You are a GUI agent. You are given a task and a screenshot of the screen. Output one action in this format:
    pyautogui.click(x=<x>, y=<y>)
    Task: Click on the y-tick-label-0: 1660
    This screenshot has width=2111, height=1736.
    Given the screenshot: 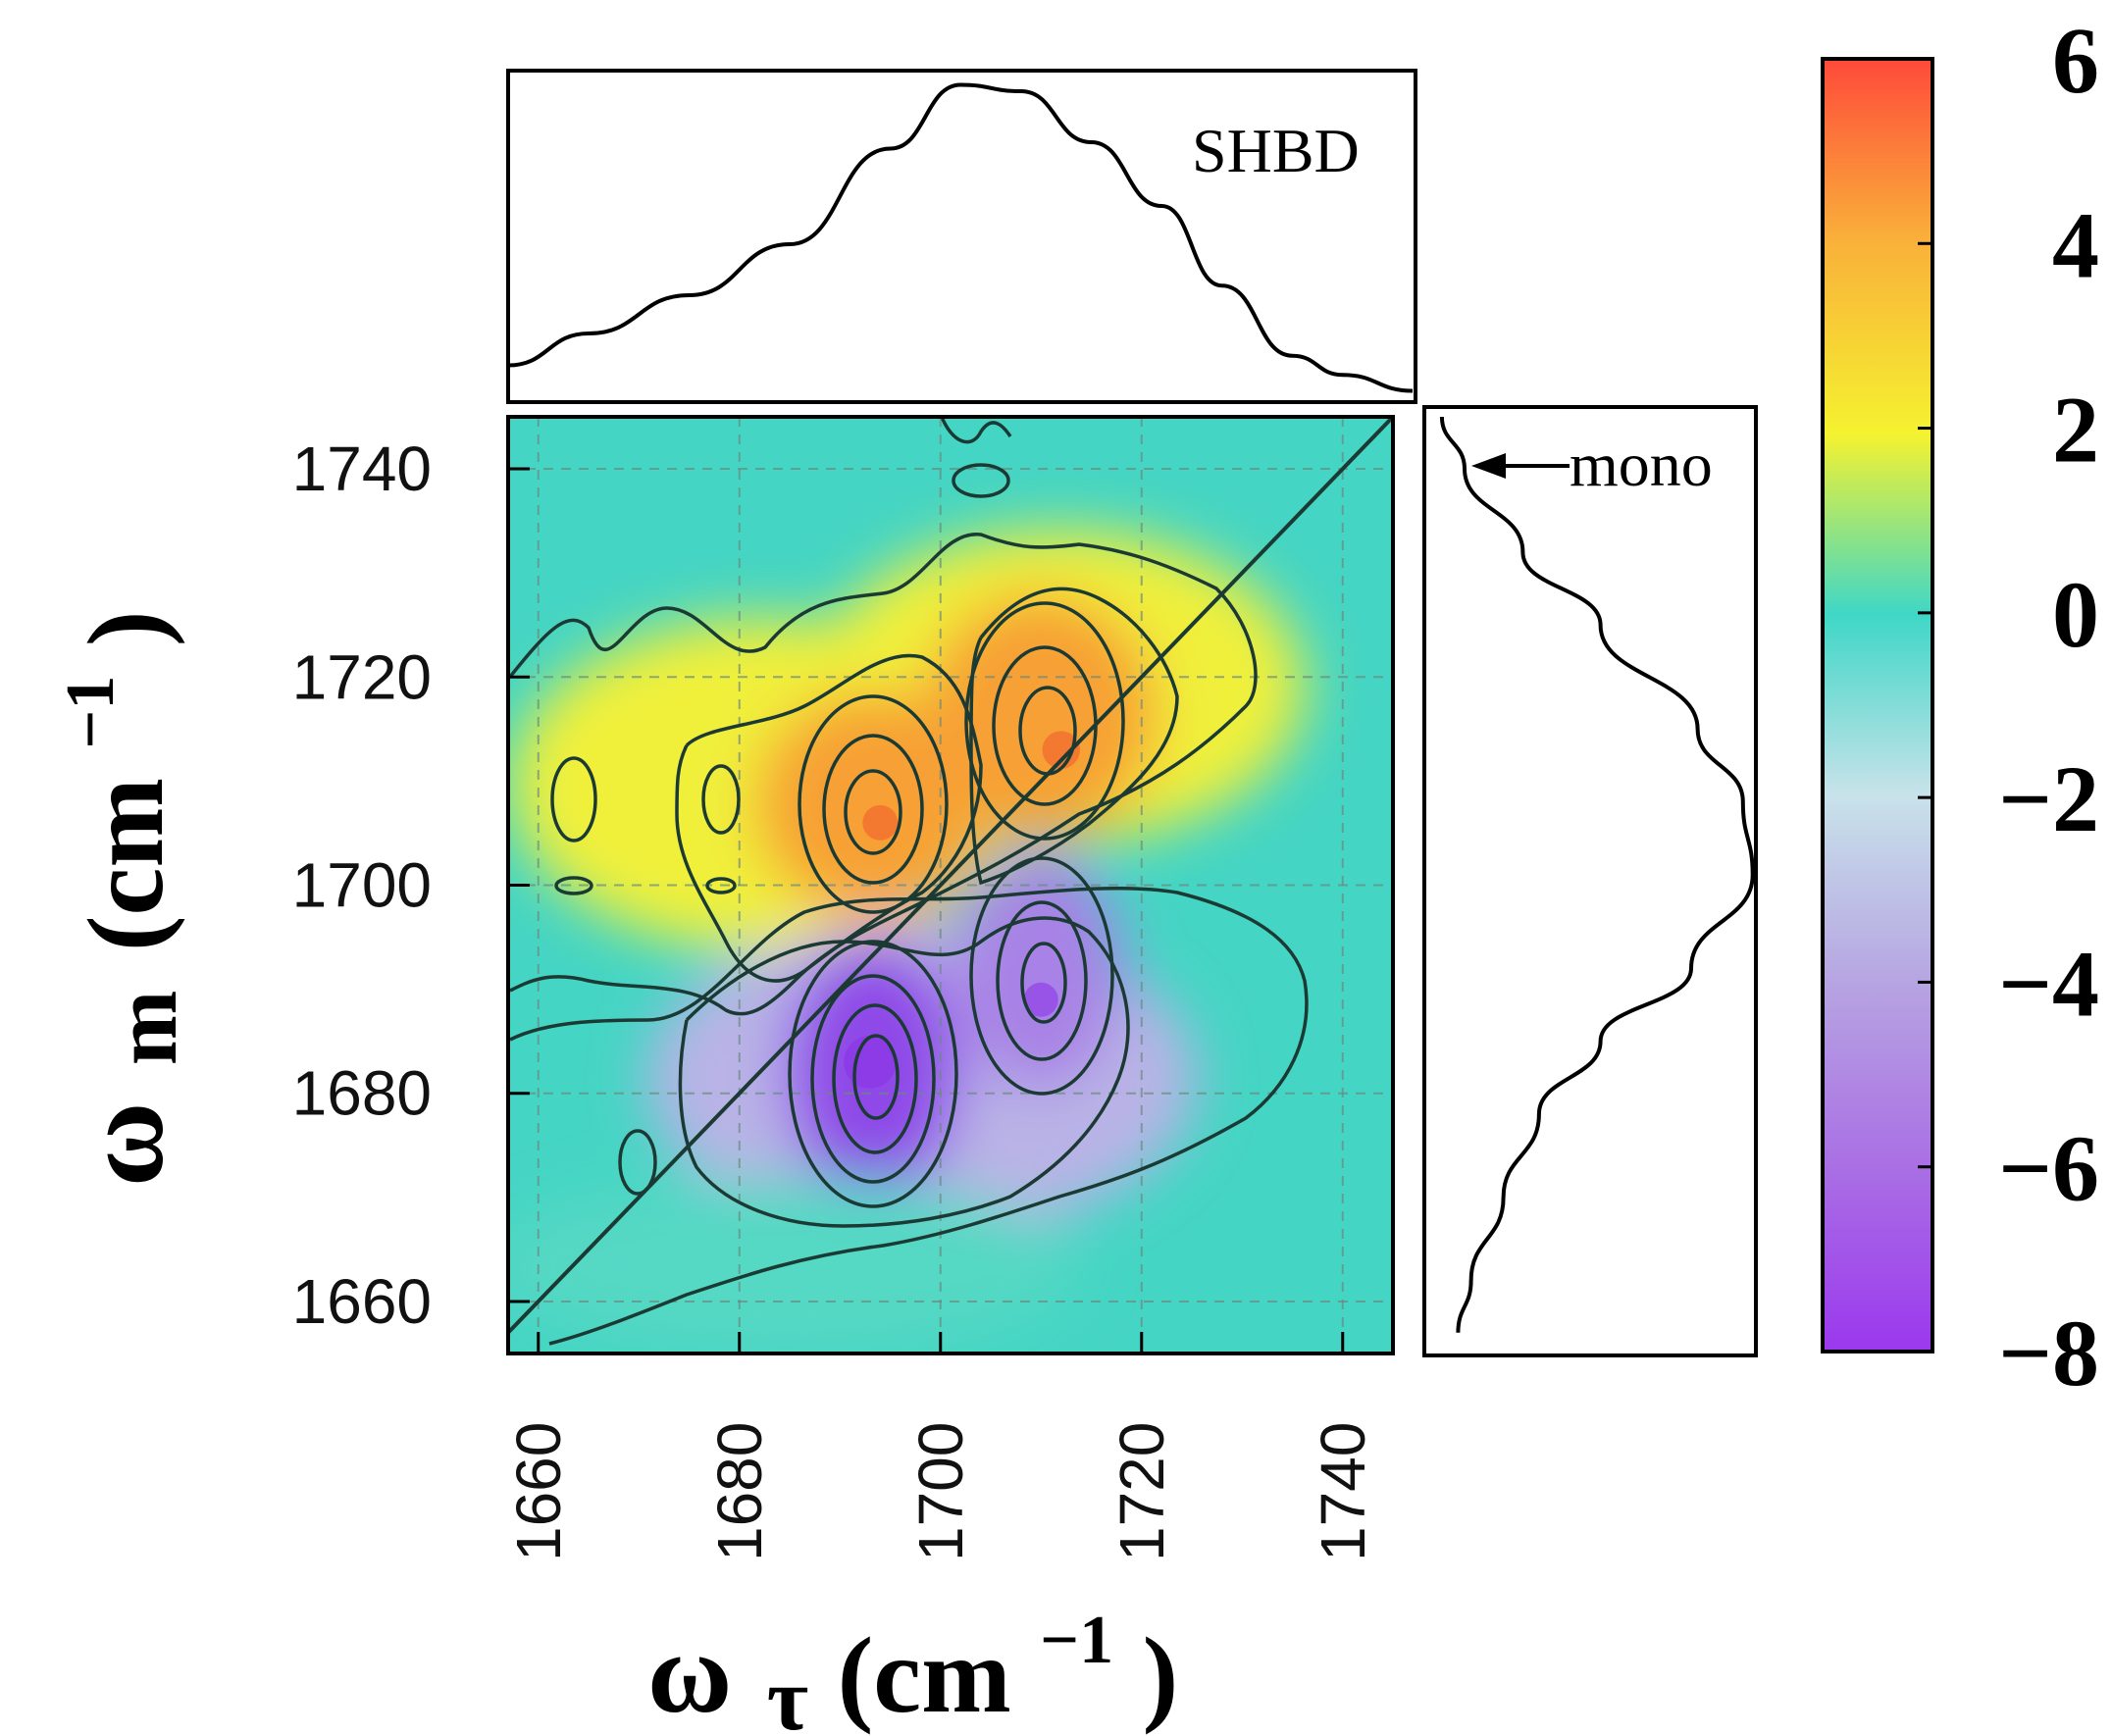 What is the action you would take?
    pyautogui.click(x=362, y=1302)
    